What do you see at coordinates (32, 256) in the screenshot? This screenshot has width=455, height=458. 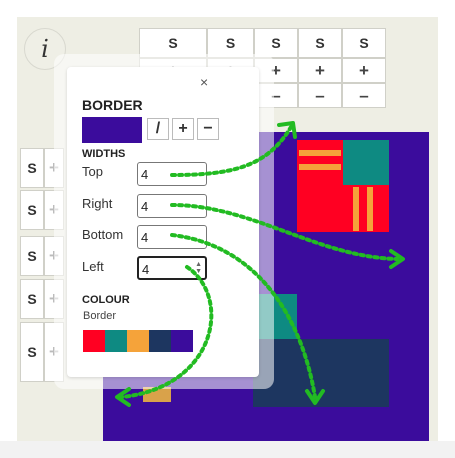 I see `row-header-3: S` at bounding box center [32, 256].